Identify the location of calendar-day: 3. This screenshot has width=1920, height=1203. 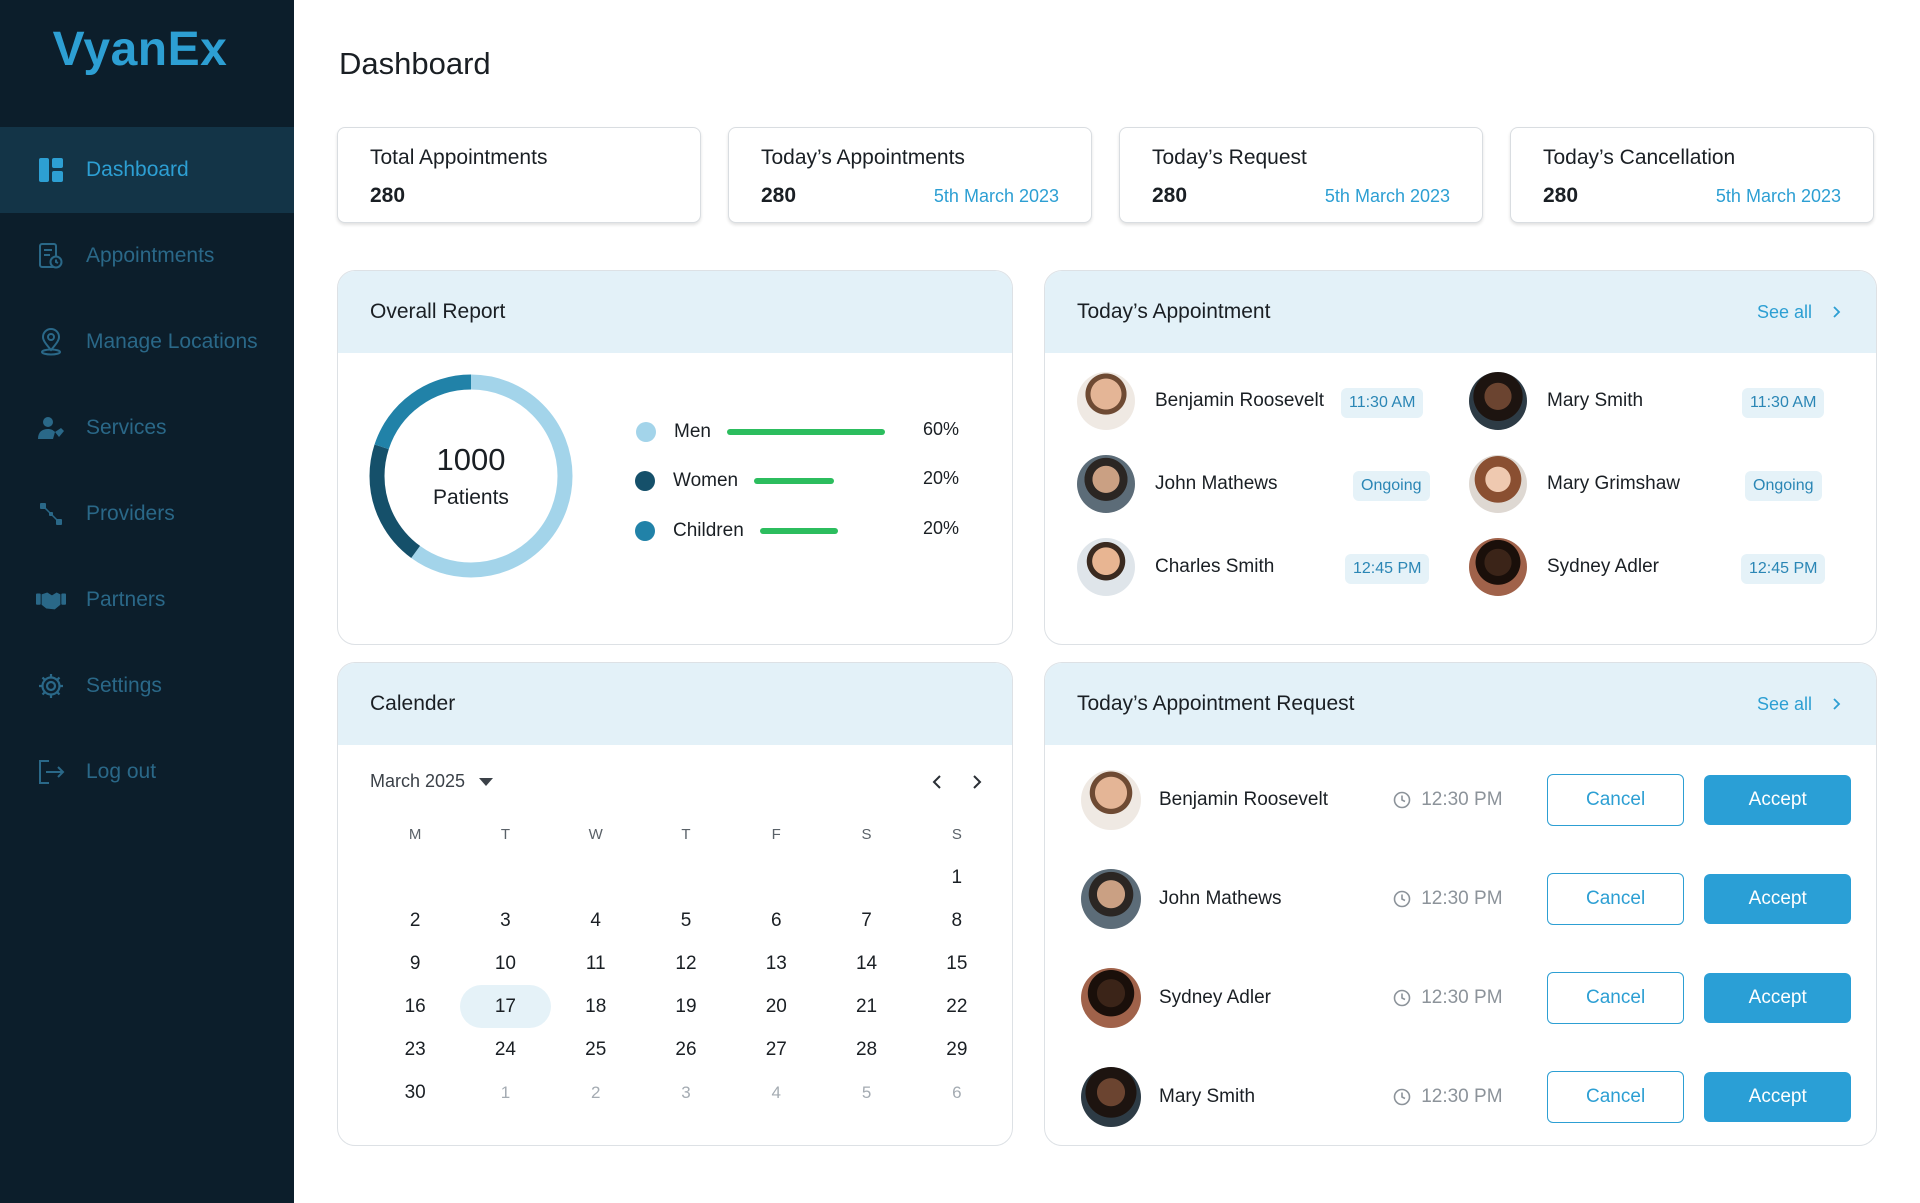
(505, 920).